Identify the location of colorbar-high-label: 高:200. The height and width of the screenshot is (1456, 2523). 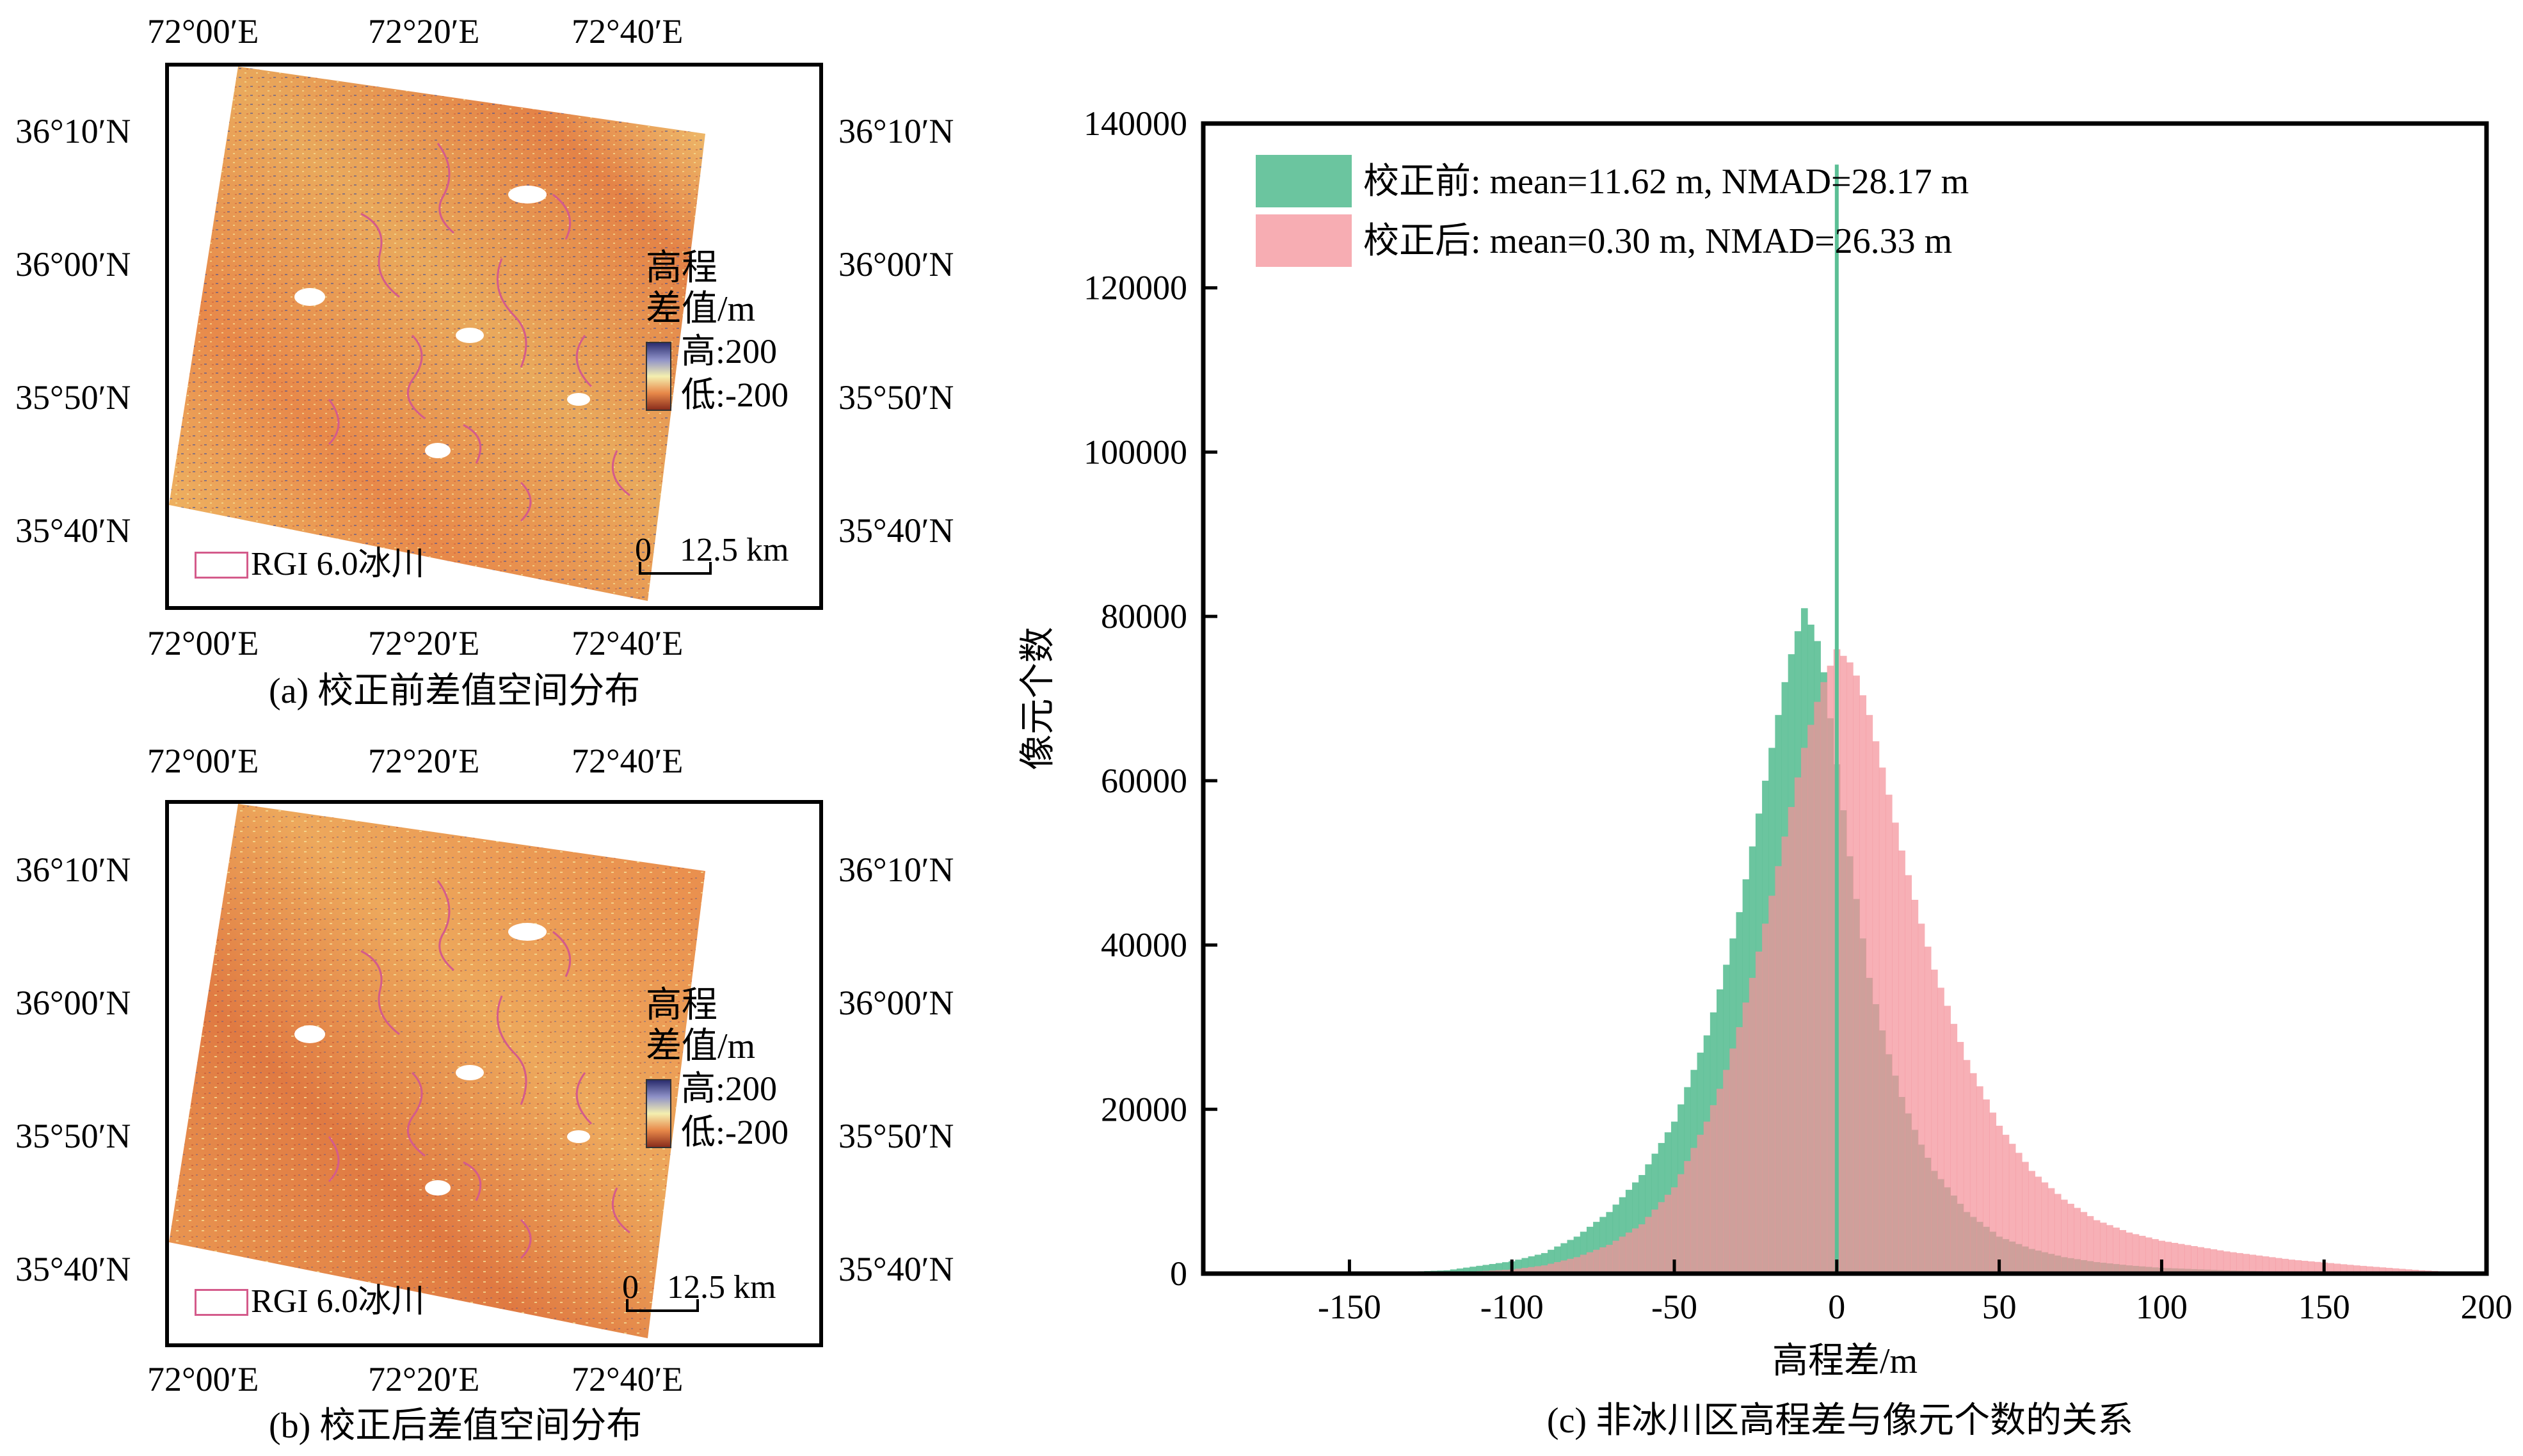
(729, 351).